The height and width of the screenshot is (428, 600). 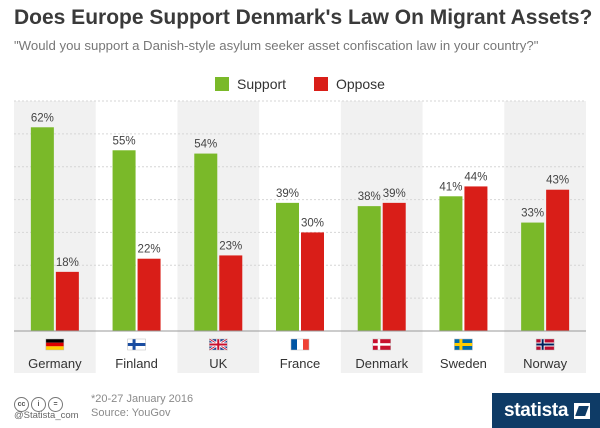 I want to click on legend-label-oppose: Oppose, so click(x=360, y=84).